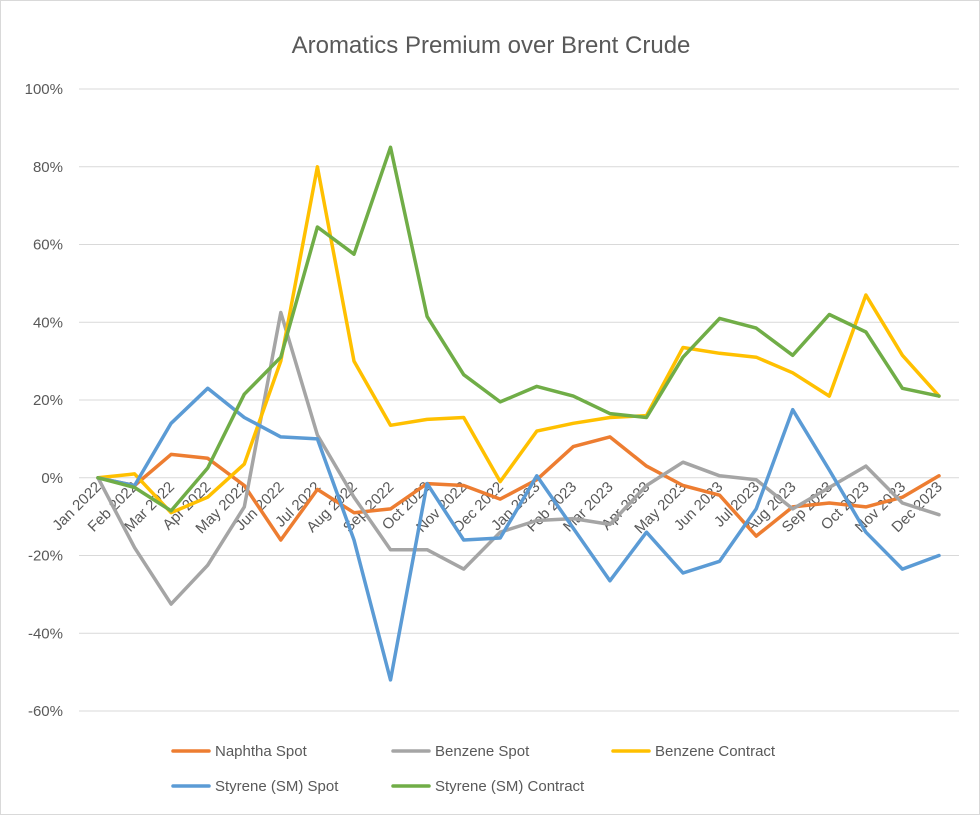 Image resolution: width=980 pixels, height=816 pixels. Describe the element at coordinates (52, 478) in the screenshot. I see `y-tick-label: 0%` at that location.